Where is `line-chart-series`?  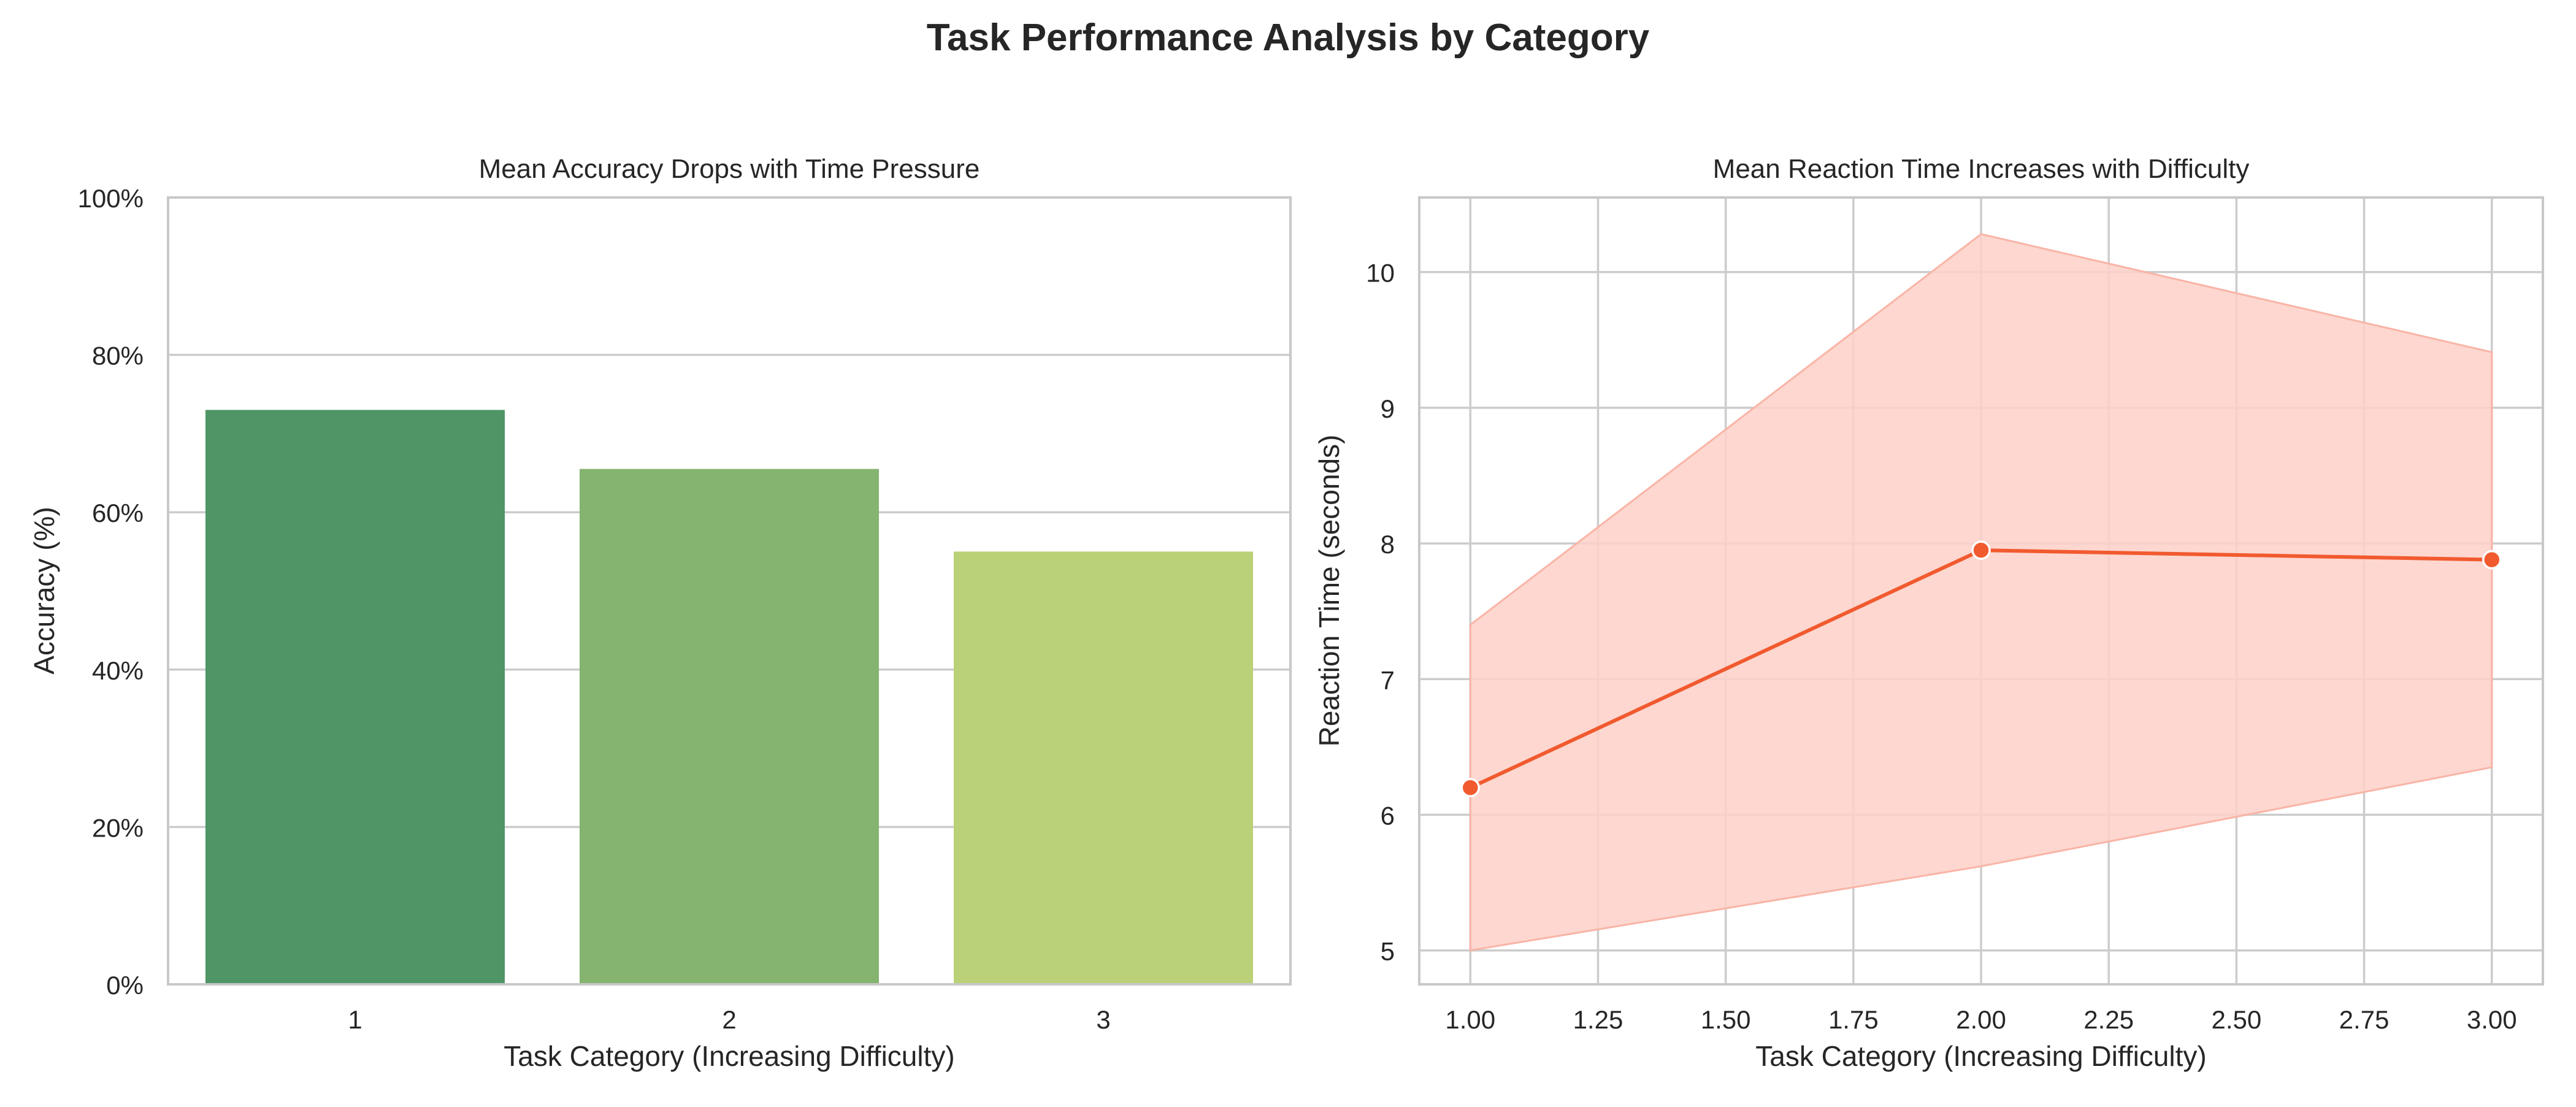
line-chart-series is located at coordinates (1981, 668).